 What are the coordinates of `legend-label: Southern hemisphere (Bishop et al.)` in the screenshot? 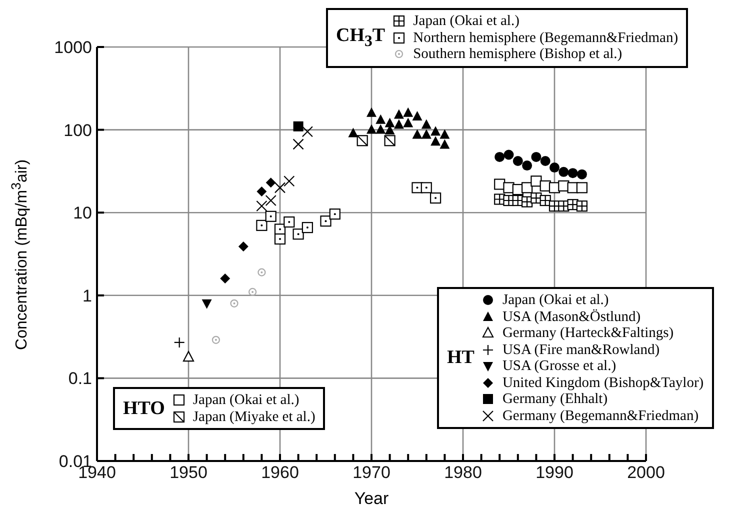 It's located at (517, 54).